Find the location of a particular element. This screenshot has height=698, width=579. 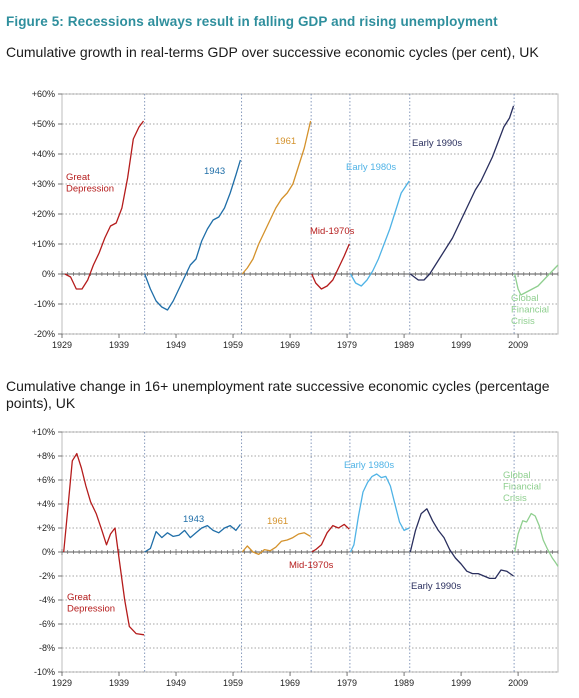

unemployment-x-tick-label: 1979 is located at coordinates (347, 683).